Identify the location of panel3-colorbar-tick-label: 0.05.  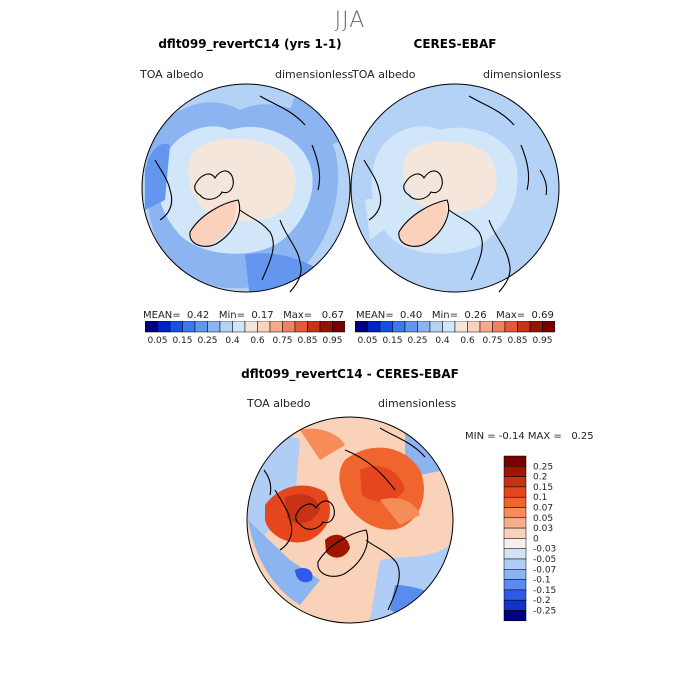
(543, 519).